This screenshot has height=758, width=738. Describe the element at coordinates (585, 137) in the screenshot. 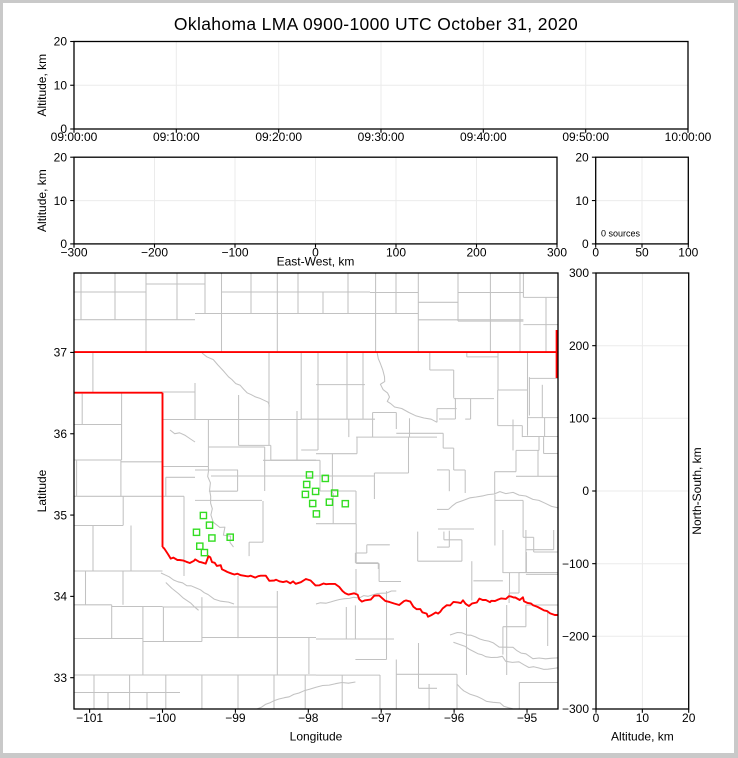

I see `svg-text: 09:50:00` at that location.